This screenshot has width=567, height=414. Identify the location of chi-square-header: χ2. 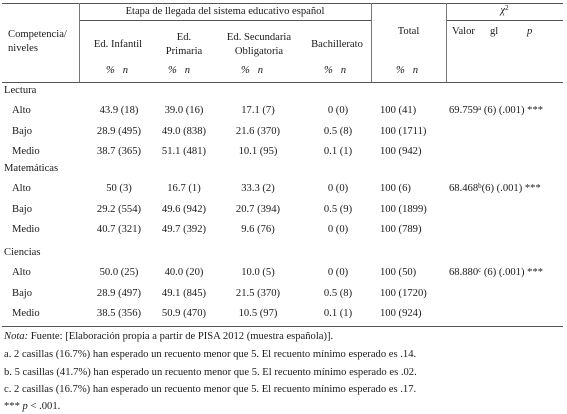
(504, 10).